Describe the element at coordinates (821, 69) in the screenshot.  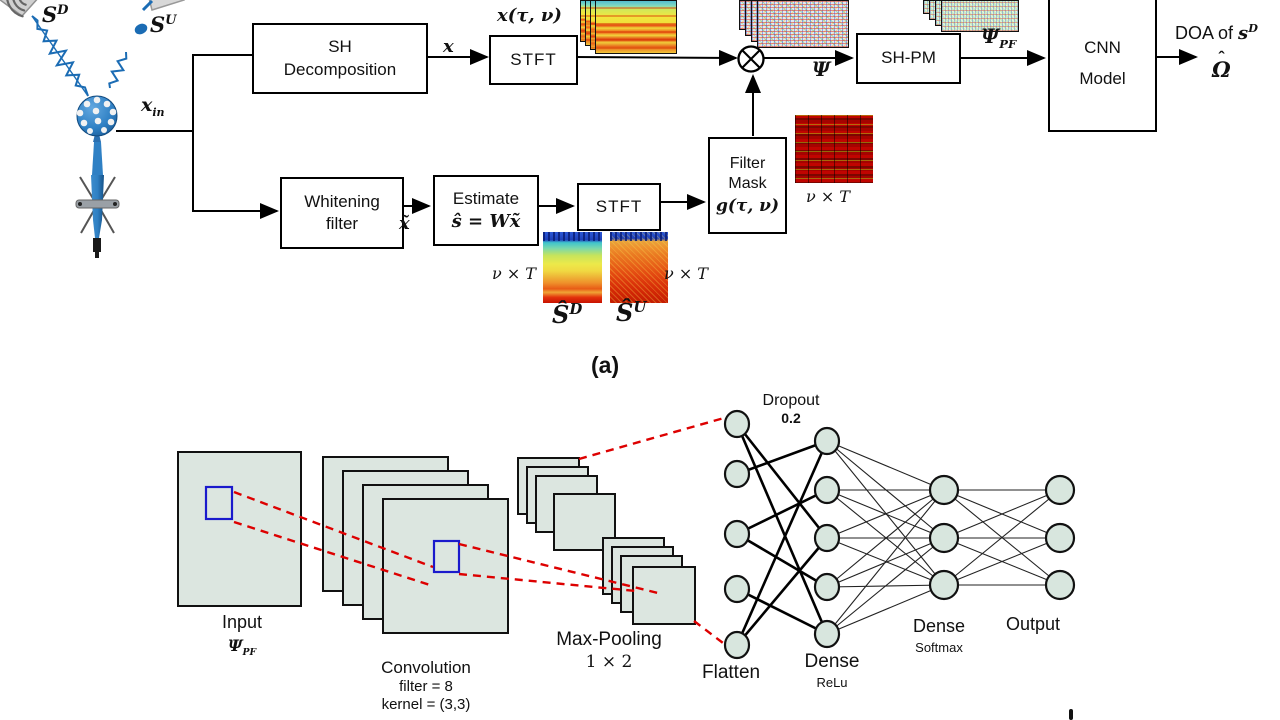
I see `psi-label: Ψ` at that location.